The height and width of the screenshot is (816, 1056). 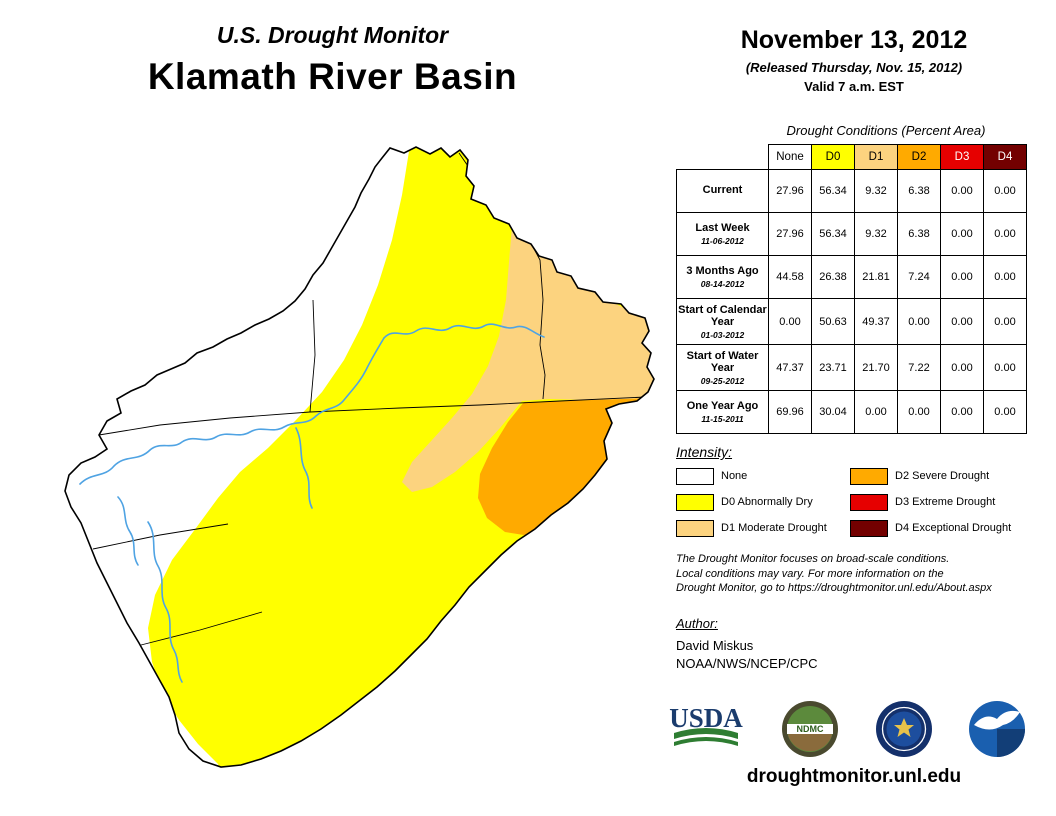 I want to click on table-cell: 21.81, so click(x=876, y=277).